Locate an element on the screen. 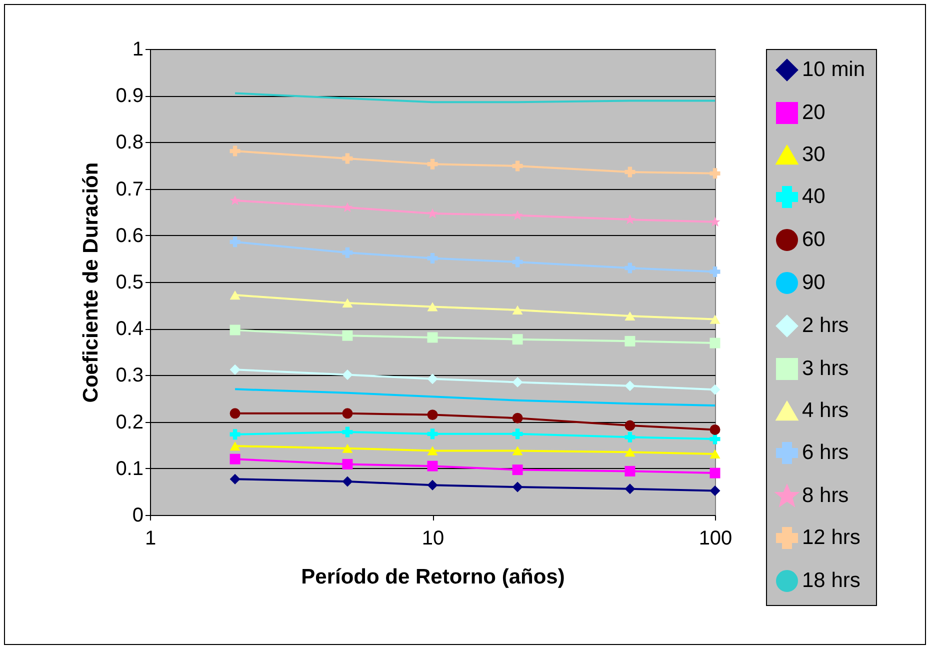 This screenshot has width=932, height=651. x-tick-label: 100 is located at coordinates (715, 539).